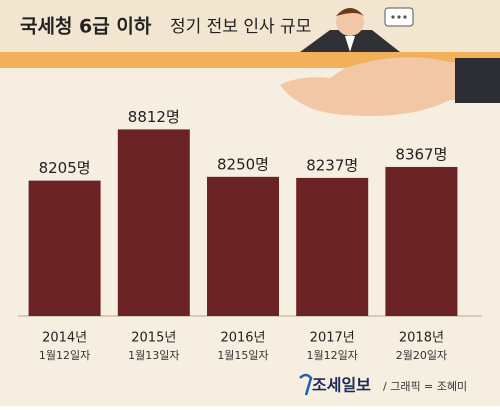 The image size is (500, 410). I want to click on value-label: 8367명, so click(421, 154).